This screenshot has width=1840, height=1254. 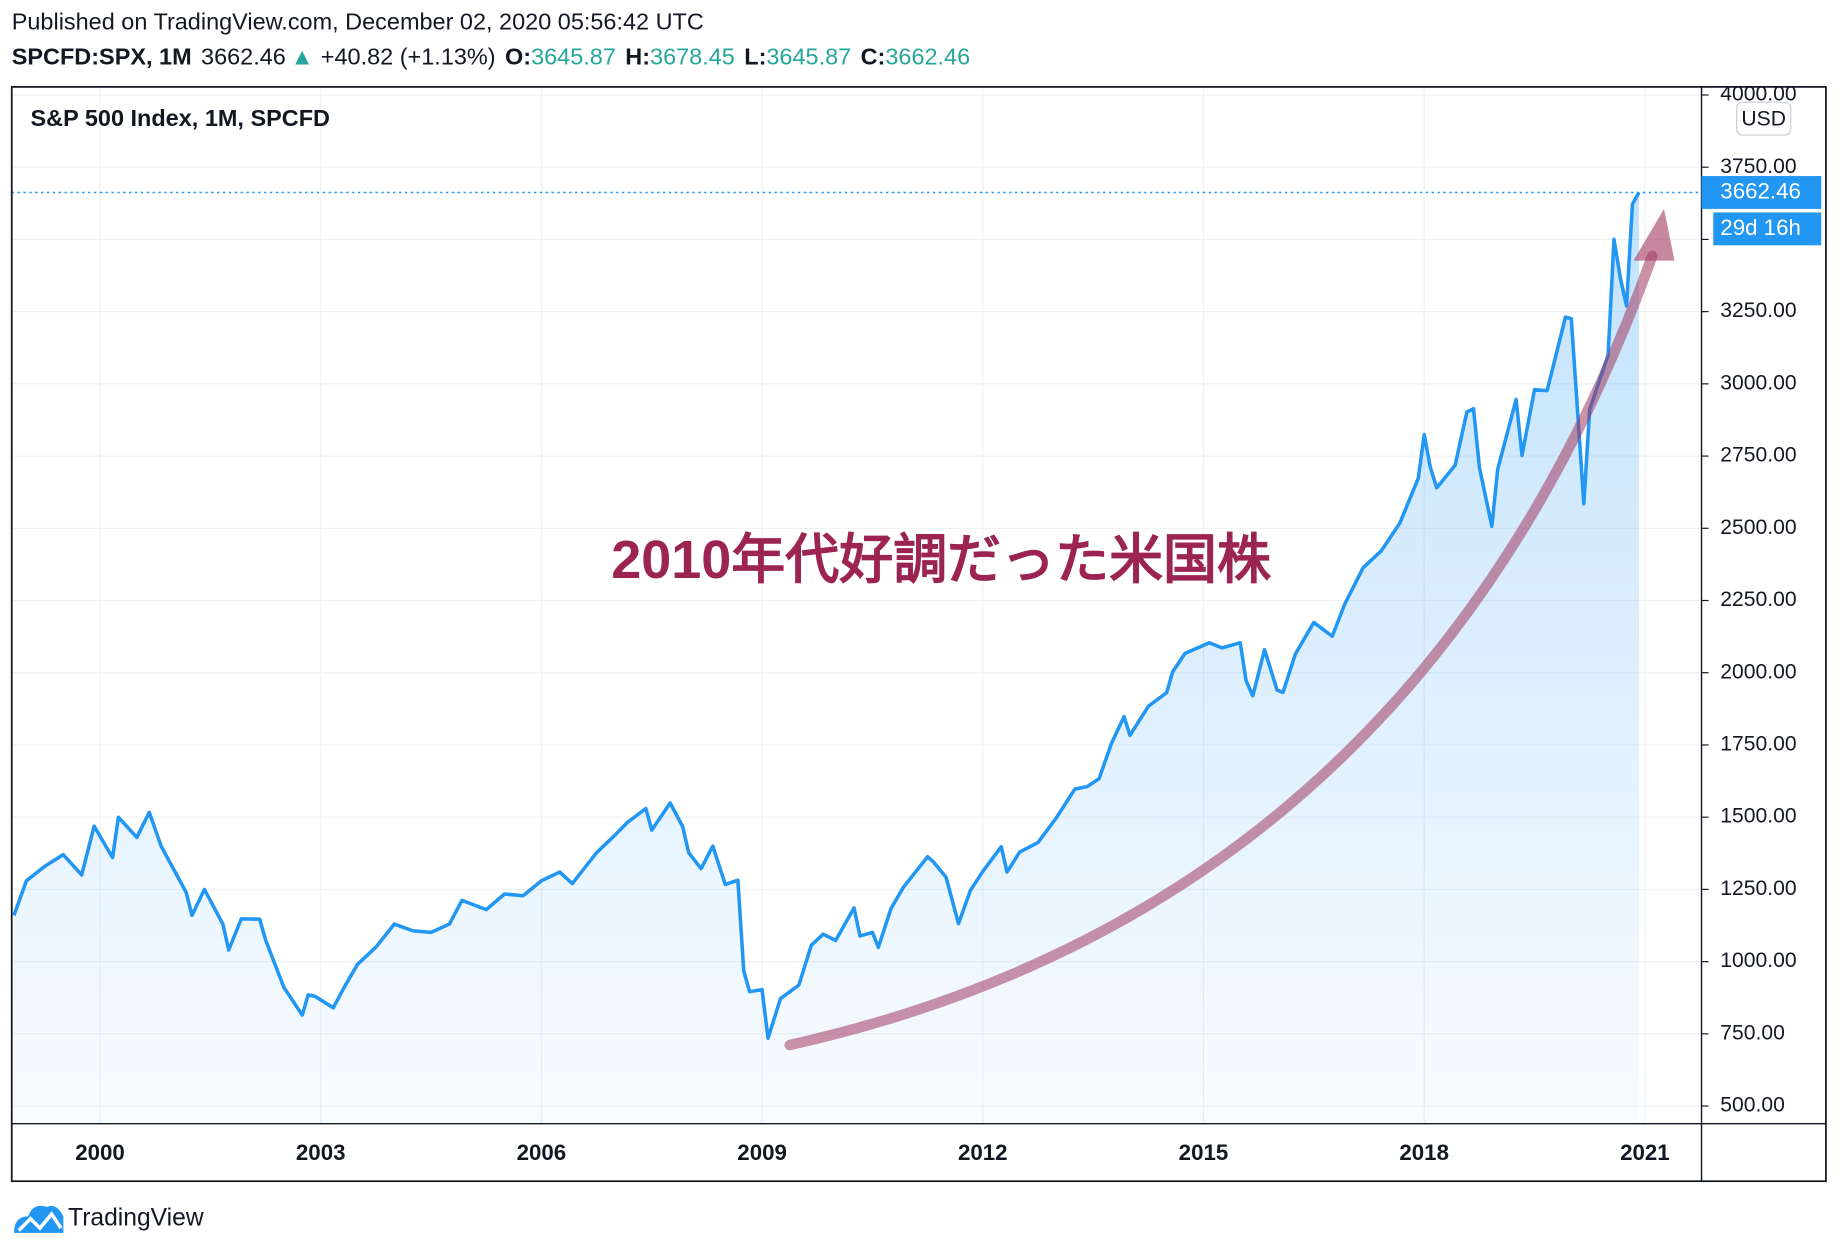 What do you see at coordinates (1204, 1152) in the screenshot?
I see `x-tick-label: 2015` at bounding box center [1204, 1152].